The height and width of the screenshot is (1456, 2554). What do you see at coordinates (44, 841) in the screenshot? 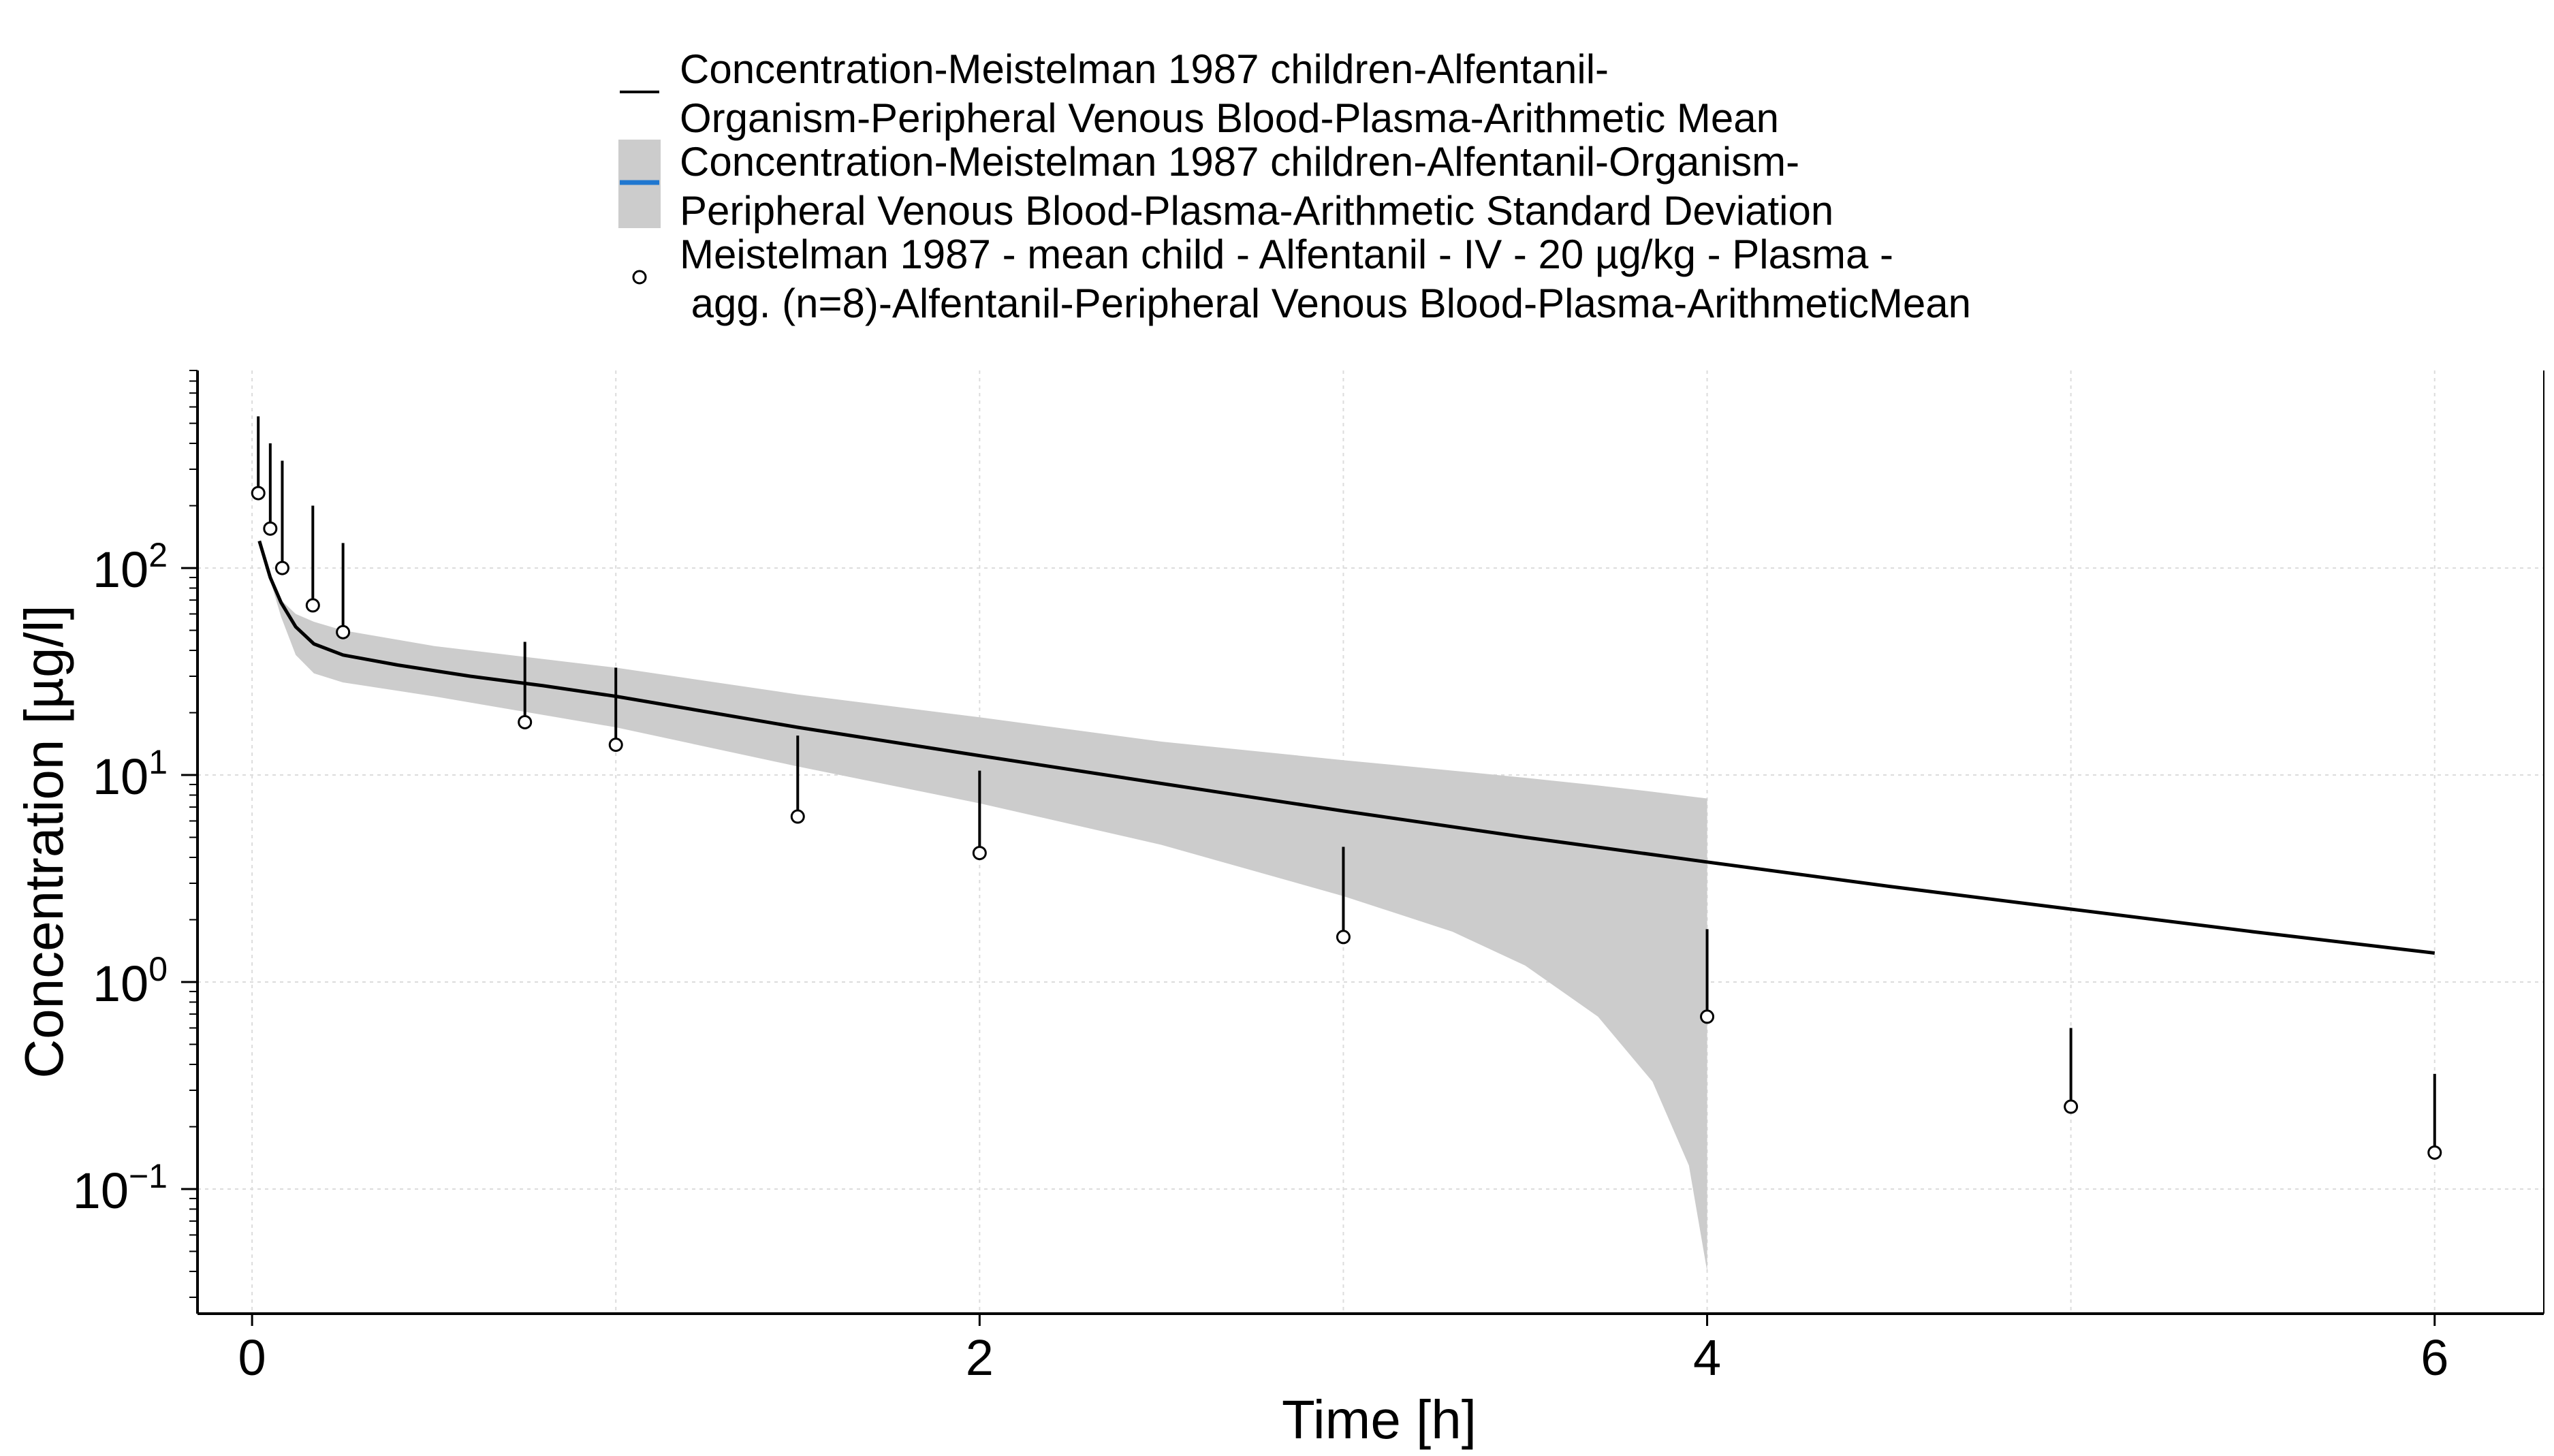
I see `y-axis-title: Concentration [µg/l]` at bounding box center [44, 841].